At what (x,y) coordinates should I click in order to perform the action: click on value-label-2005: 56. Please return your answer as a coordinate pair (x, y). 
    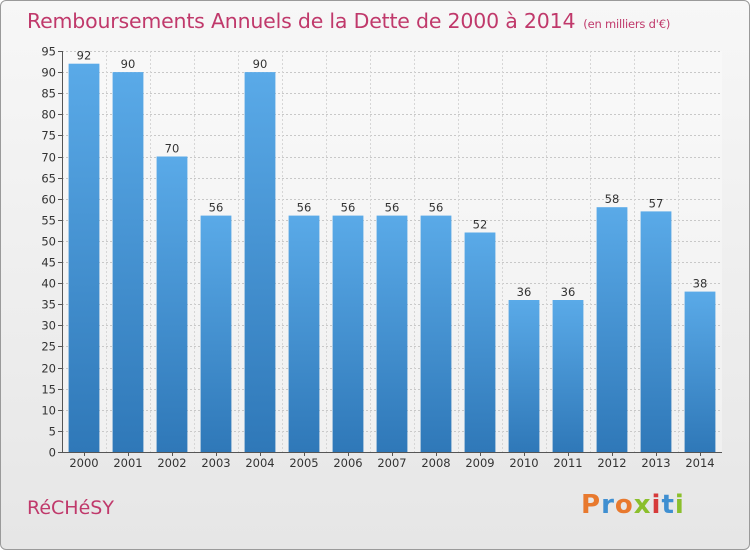
    Looking at the image, I should click on (304, 208).